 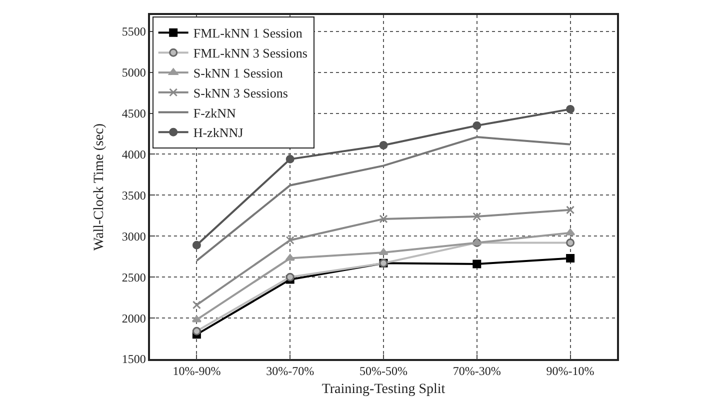 I want to click on y-tick-label: 1500, so click(x=134, y=359).